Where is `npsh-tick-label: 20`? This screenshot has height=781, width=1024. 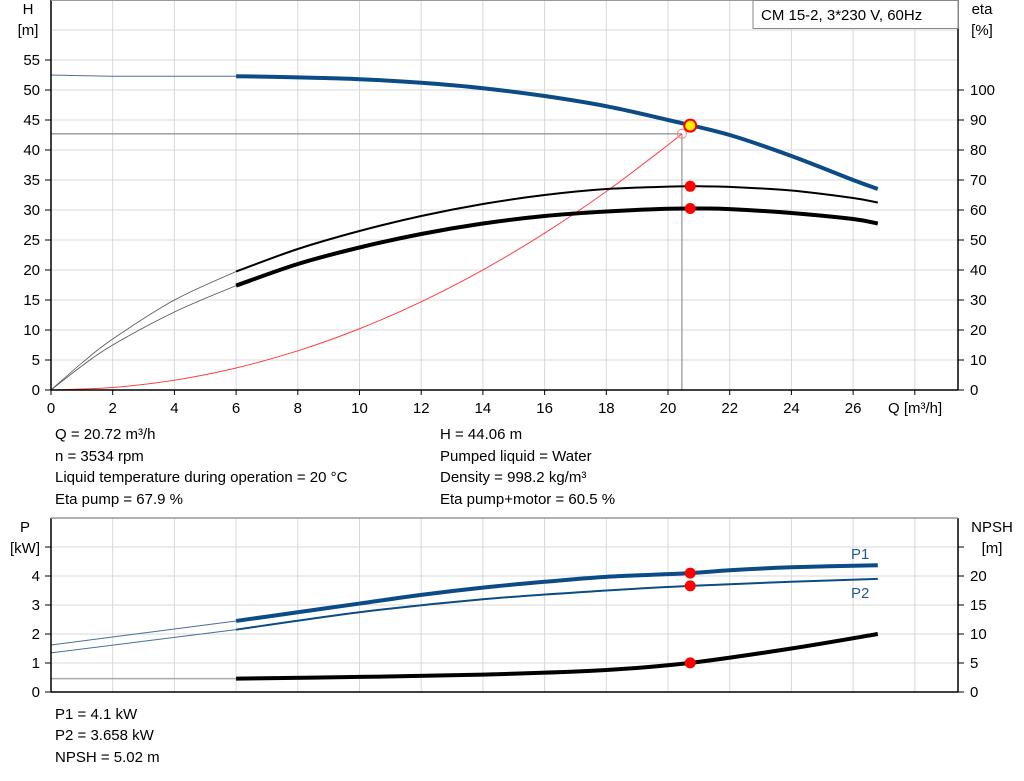 npsh-tick-label: 20 is located at coordinates (978, 576).